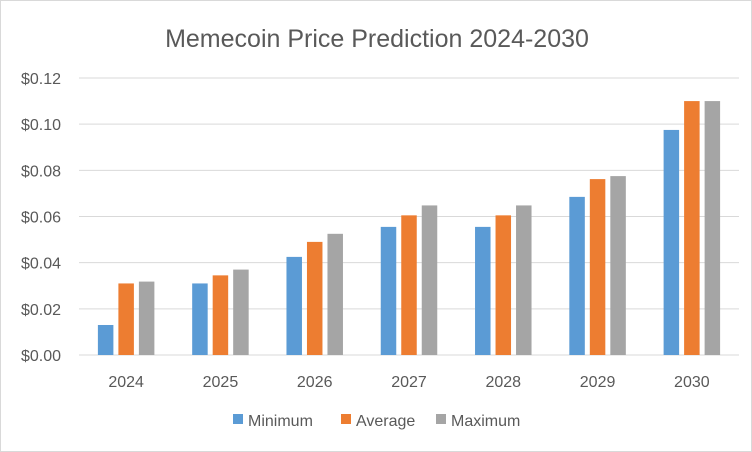  I want to click on legend-swatch-average, so click(346, 419).